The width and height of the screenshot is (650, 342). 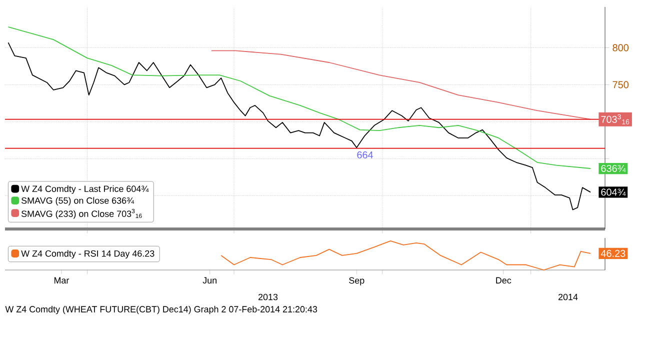 What do you see at coordinates (504, 280) in the screenshot?
I see `x-tick-label: Dec` at bounding box center [504, 280].